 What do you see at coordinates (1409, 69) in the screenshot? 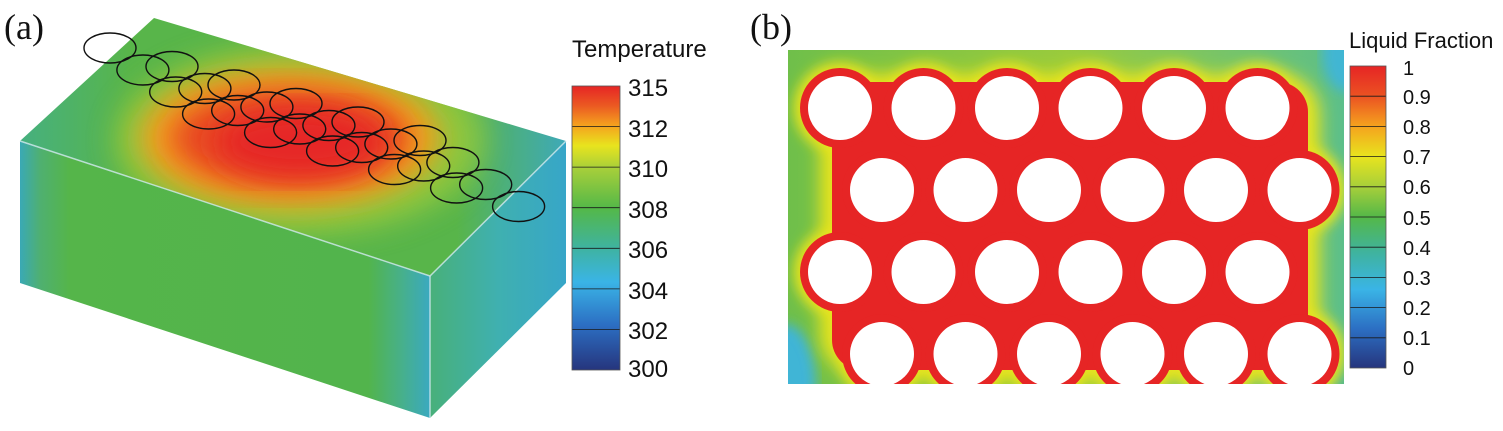
I see `liquid-fraction-tick-0: 1` at bounding box center [1409, 69].